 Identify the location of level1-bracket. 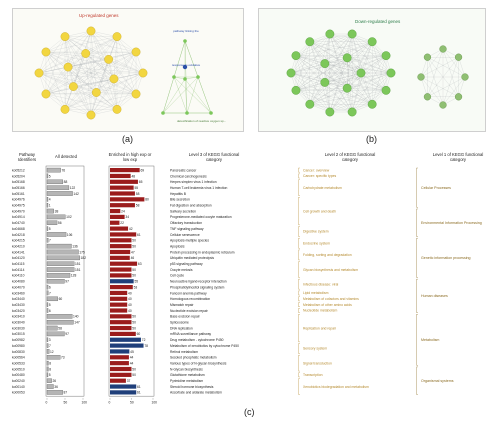
(417, 340).